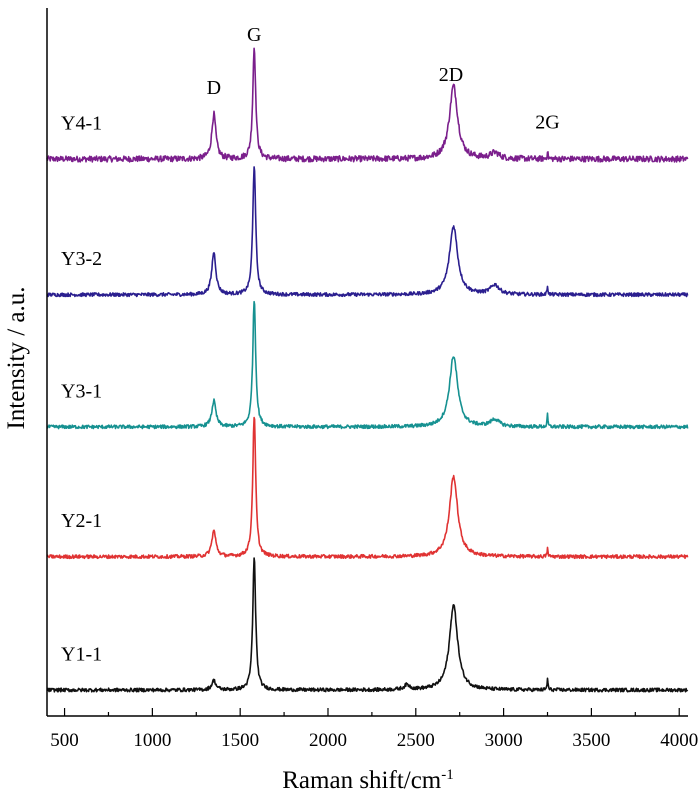 Image resolution: width=700 pixels, height=800 pixels. I want to click on series-label-y3-2: Y3-2, so click(81, 259).